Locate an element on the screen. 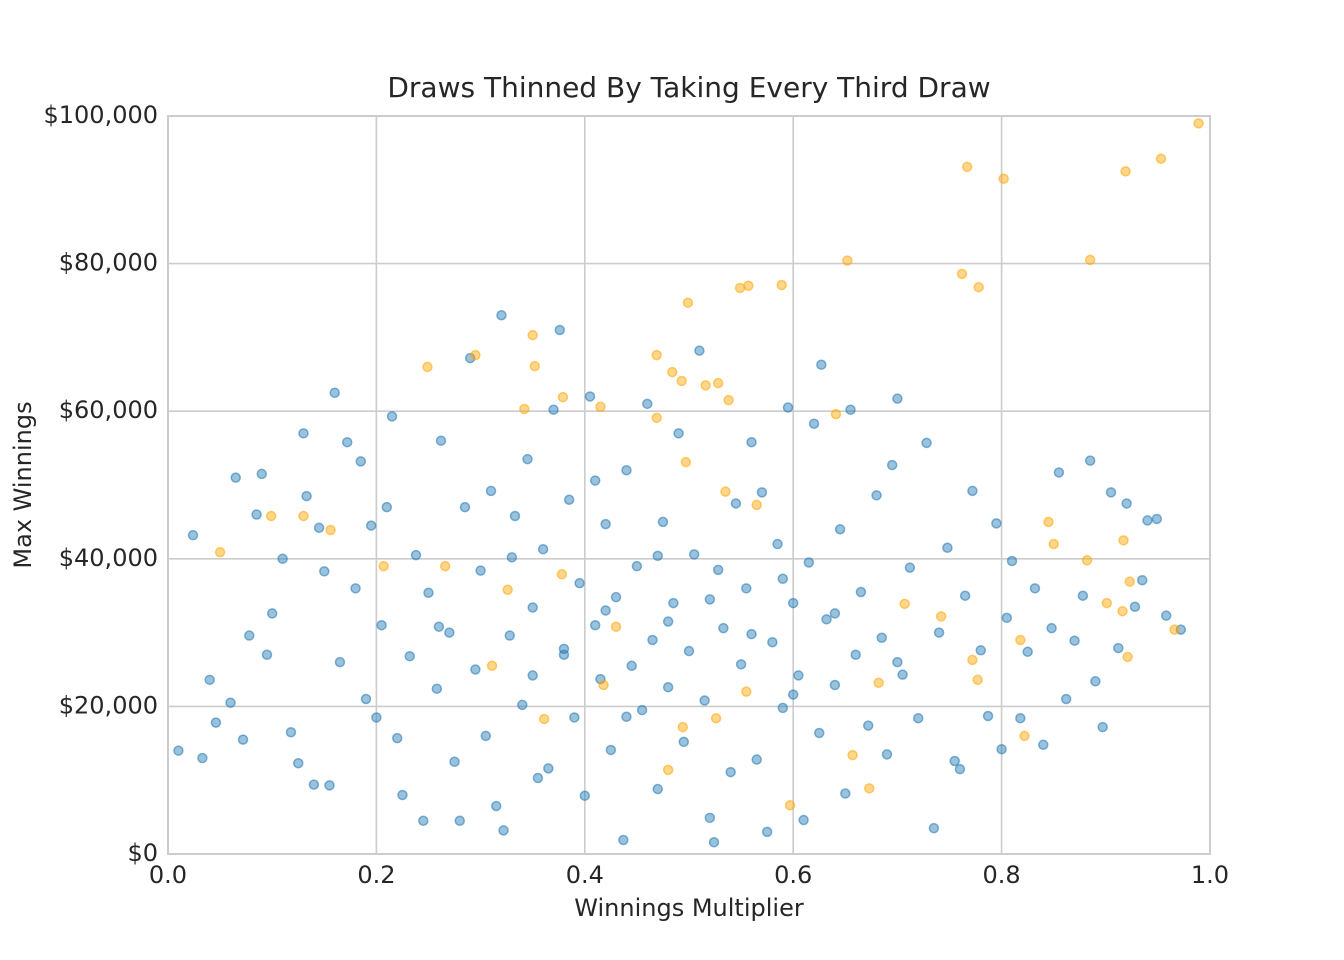 Image resolution: width=1344 pixels, height=960 pixels. y-tick-label: $40,000 is located at coordinates (108, 558).